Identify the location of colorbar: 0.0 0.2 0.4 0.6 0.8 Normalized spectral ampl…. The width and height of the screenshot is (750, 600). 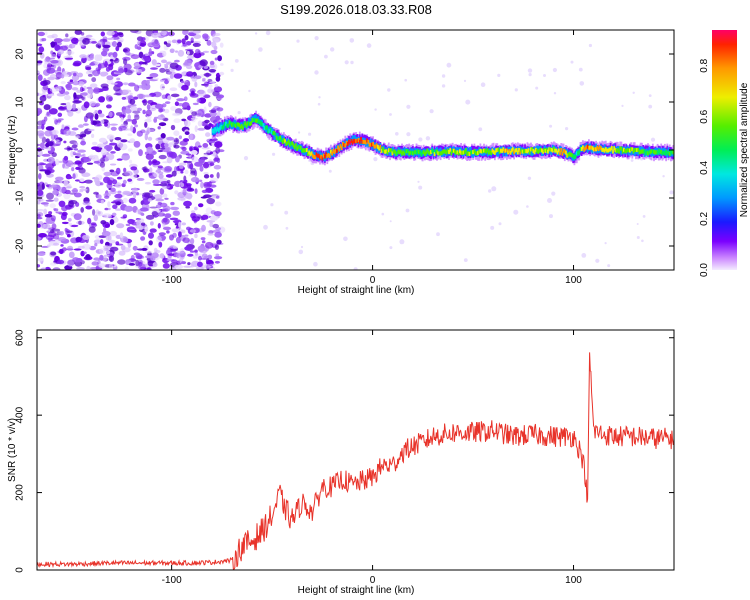
(724, 153).